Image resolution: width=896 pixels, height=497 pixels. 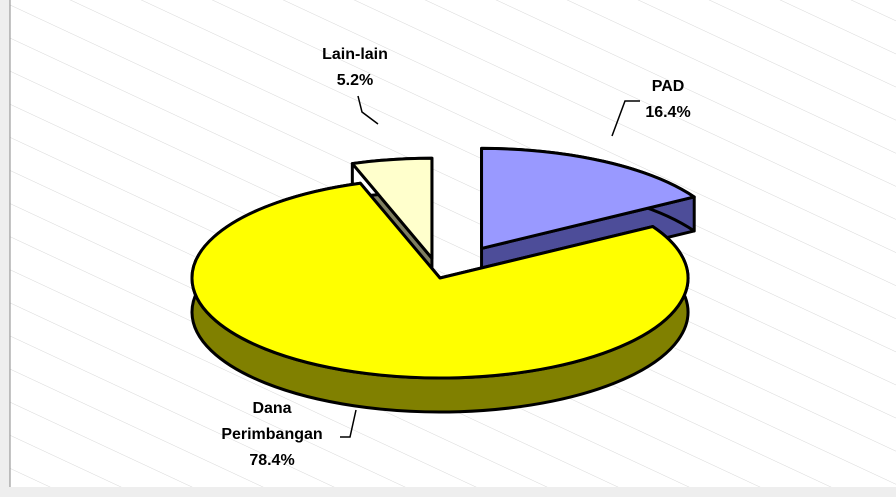 What do you see at coordinates (668, 112) in the screenshot?
I see `label-value: 16.4%` at bounding box center [668, 112].